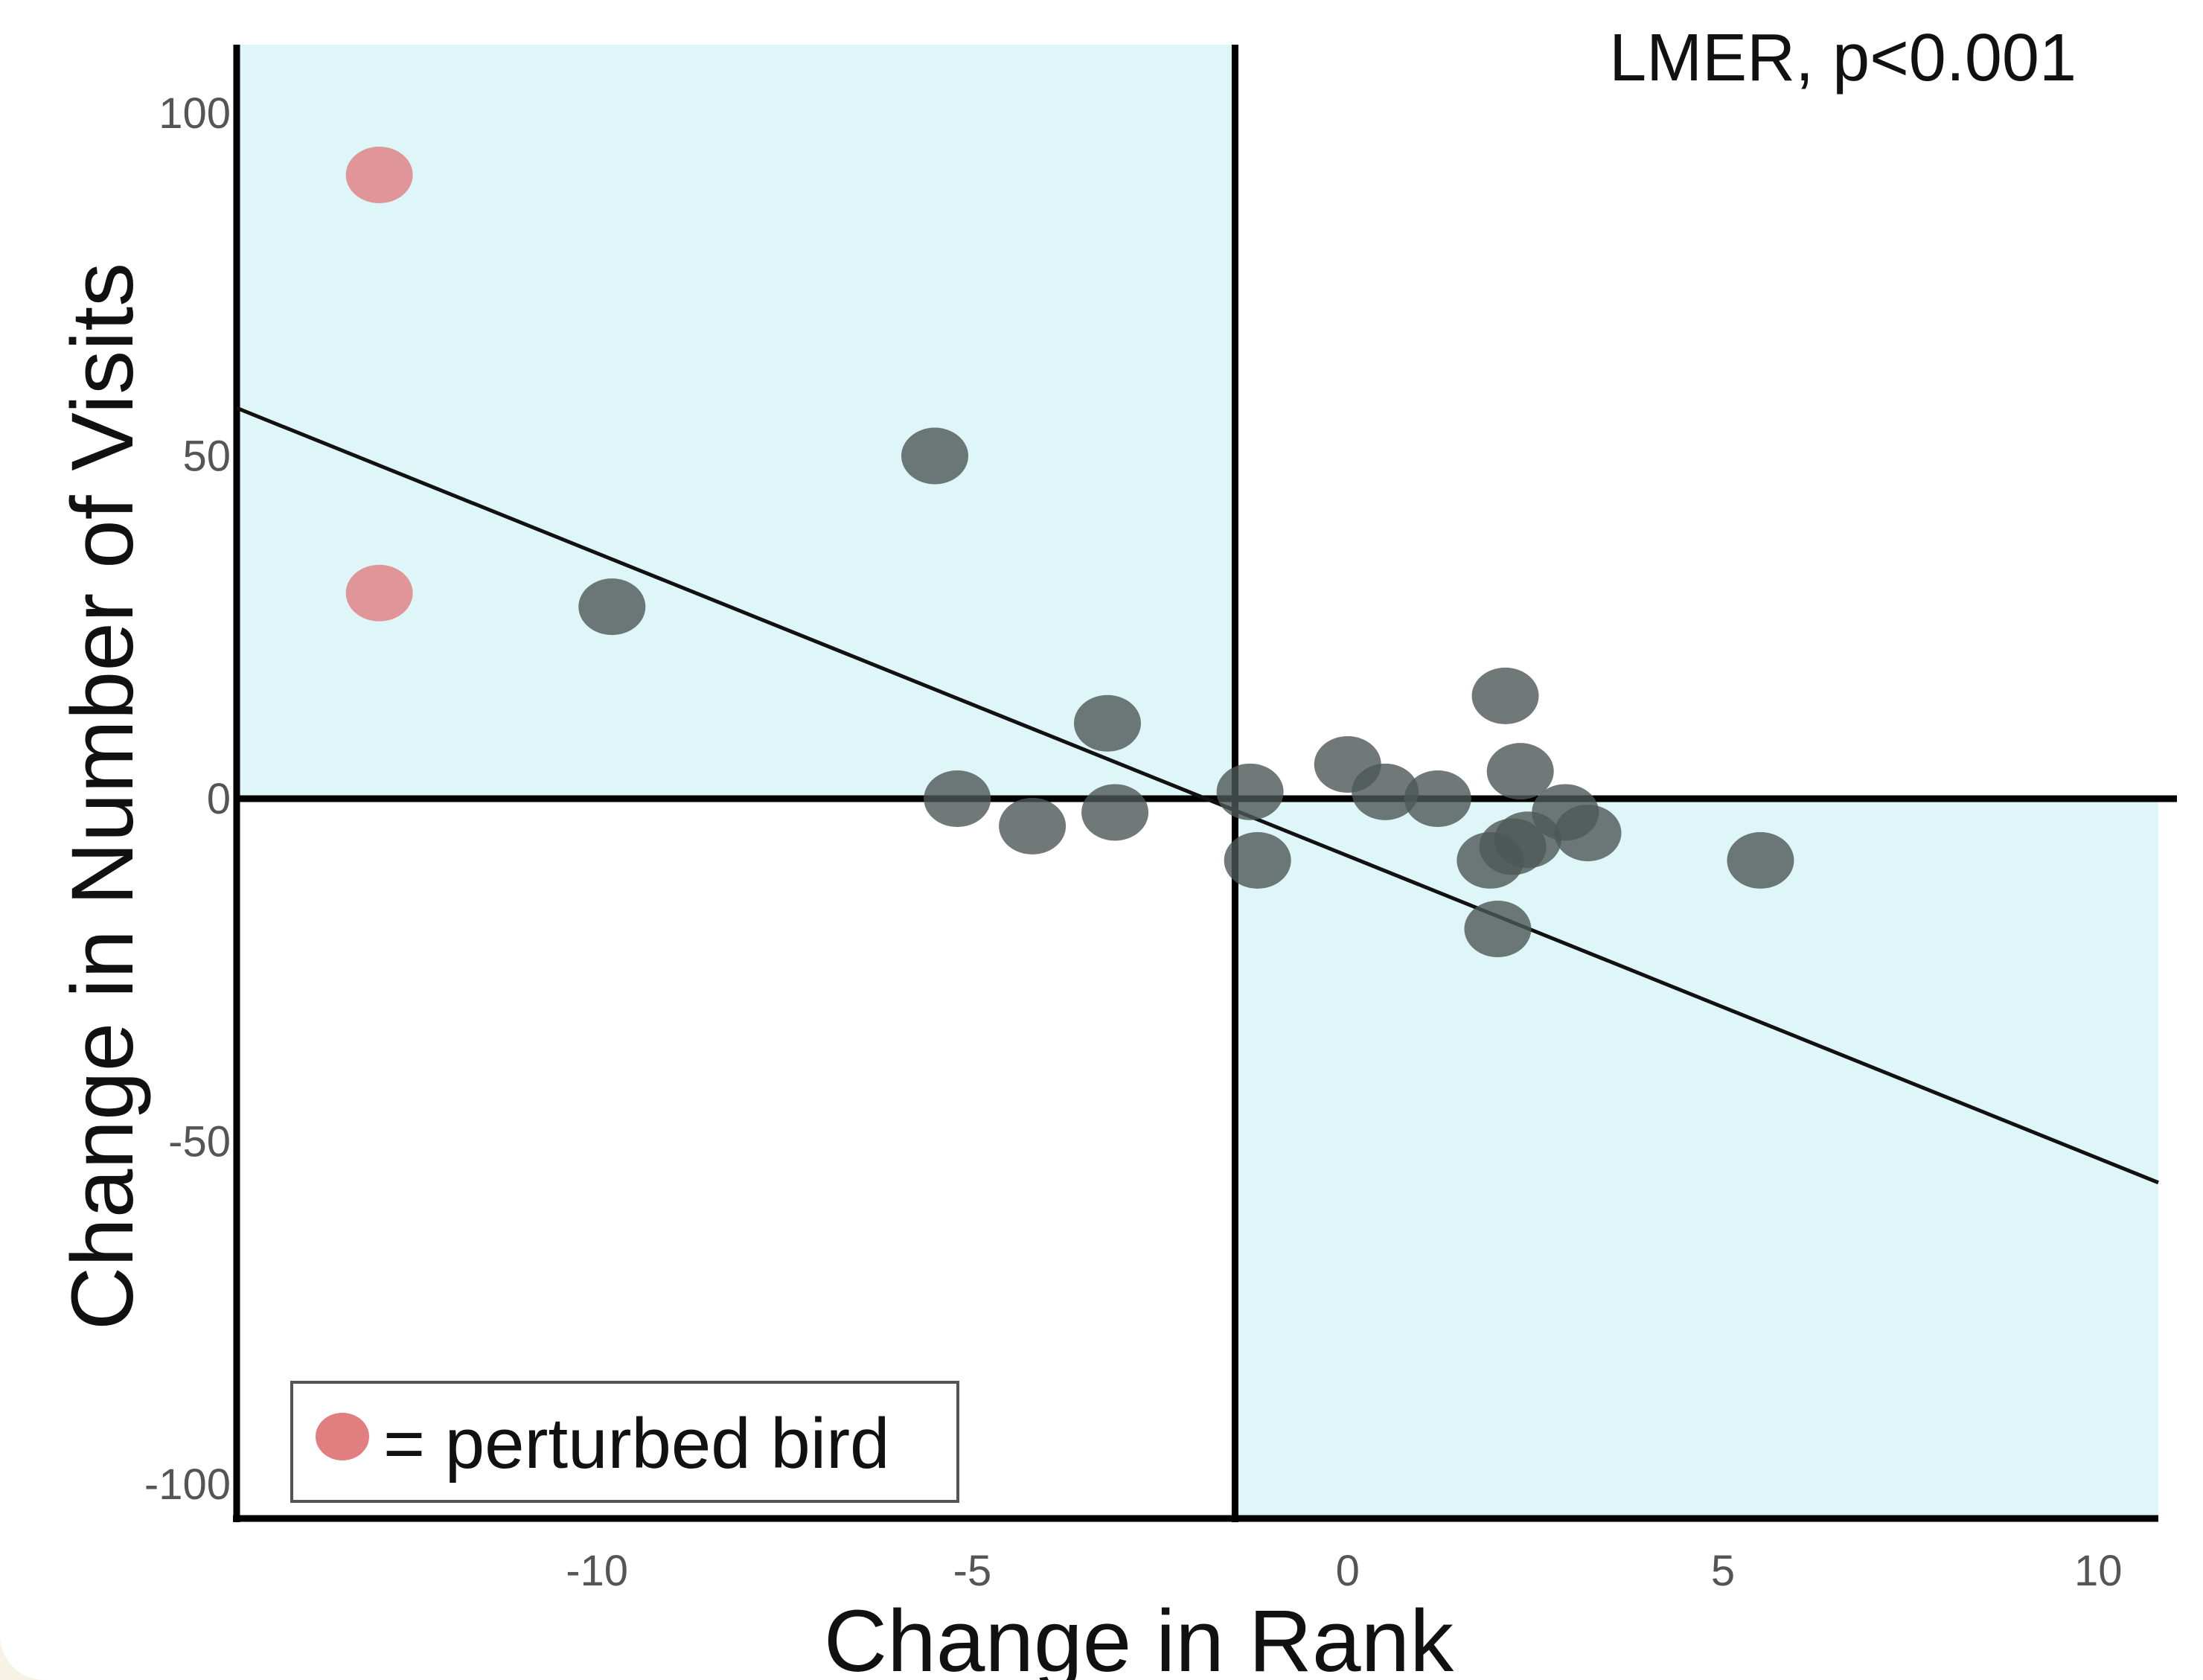 This screenshot has width=2203, height=1680. Describe the element at coordinates (2098, 1571) in the screenshot. I see `x-tick-label: 10` at that location.